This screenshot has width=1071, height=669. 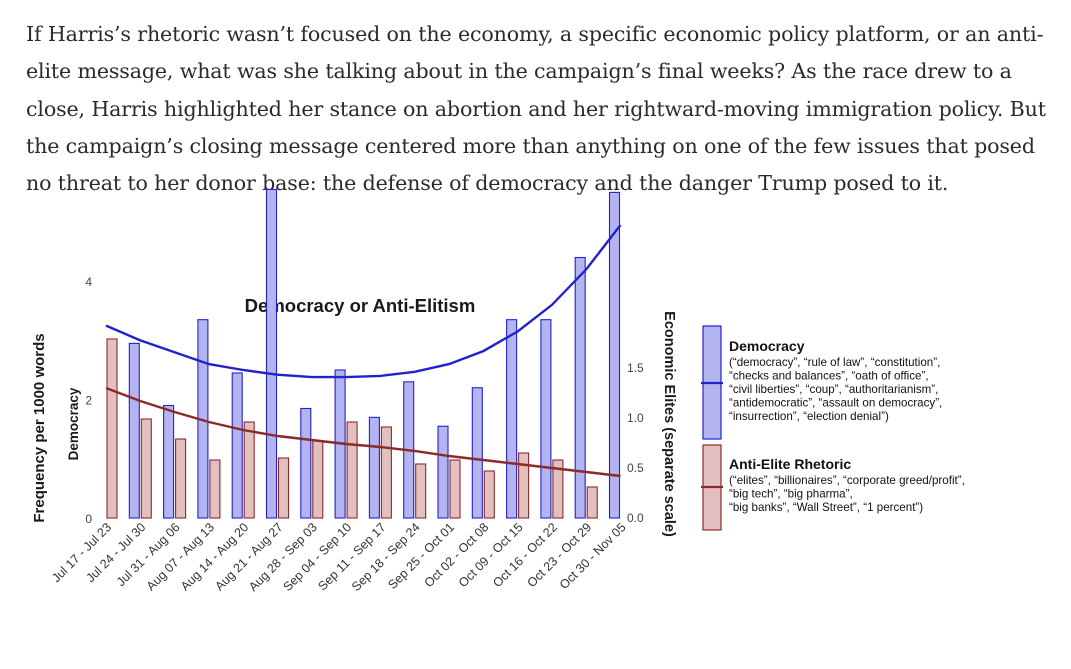 What do you see at coordinates (88, 401) in the screenshot?
I see `y-tick-left: 2` at bounding box center [88, 401].